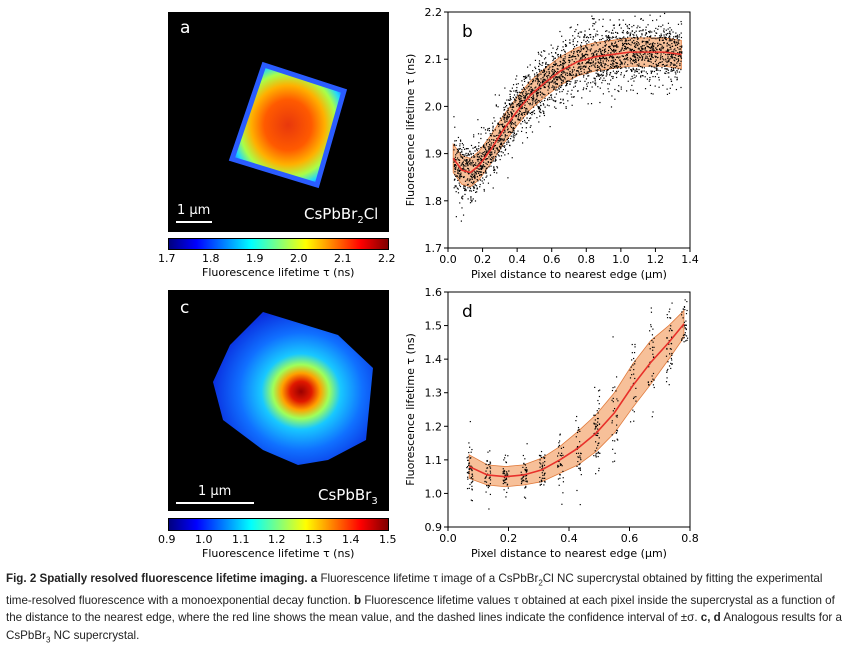  I want to click on y-tick-label: 1.4, so click(434, 359).